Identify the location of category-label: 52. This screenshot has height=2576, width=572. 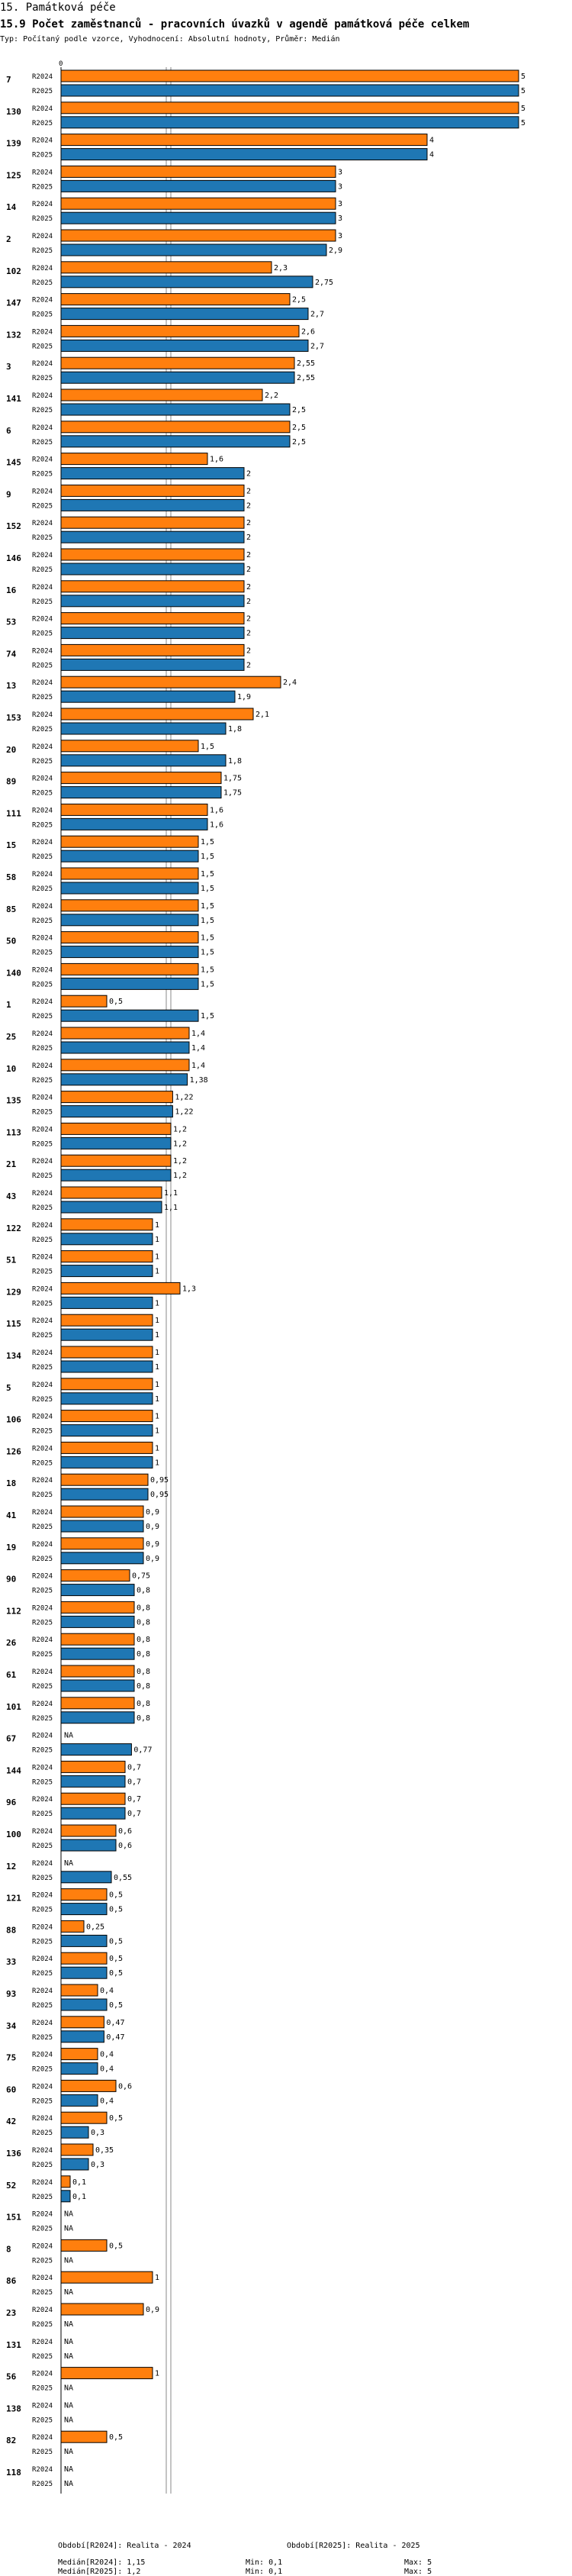
(11, 2186).